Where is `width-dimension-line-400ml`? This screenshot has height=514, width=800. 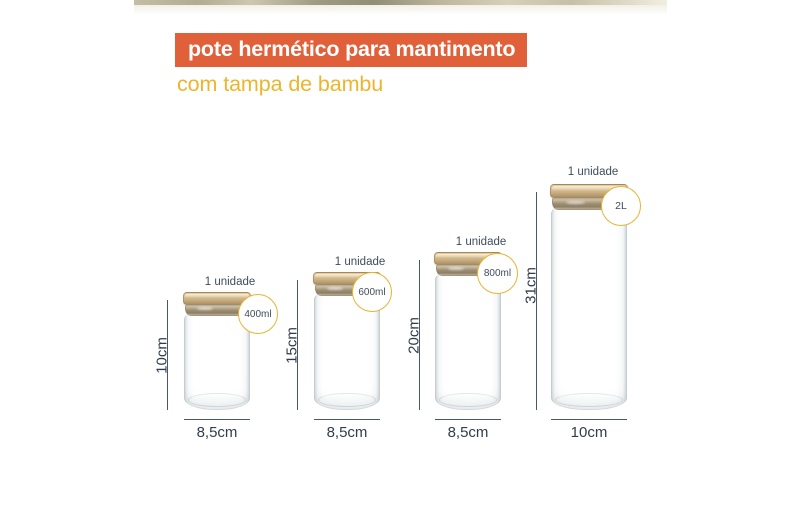
width-dimension-line-400ml is located at coordinates (217, 420).